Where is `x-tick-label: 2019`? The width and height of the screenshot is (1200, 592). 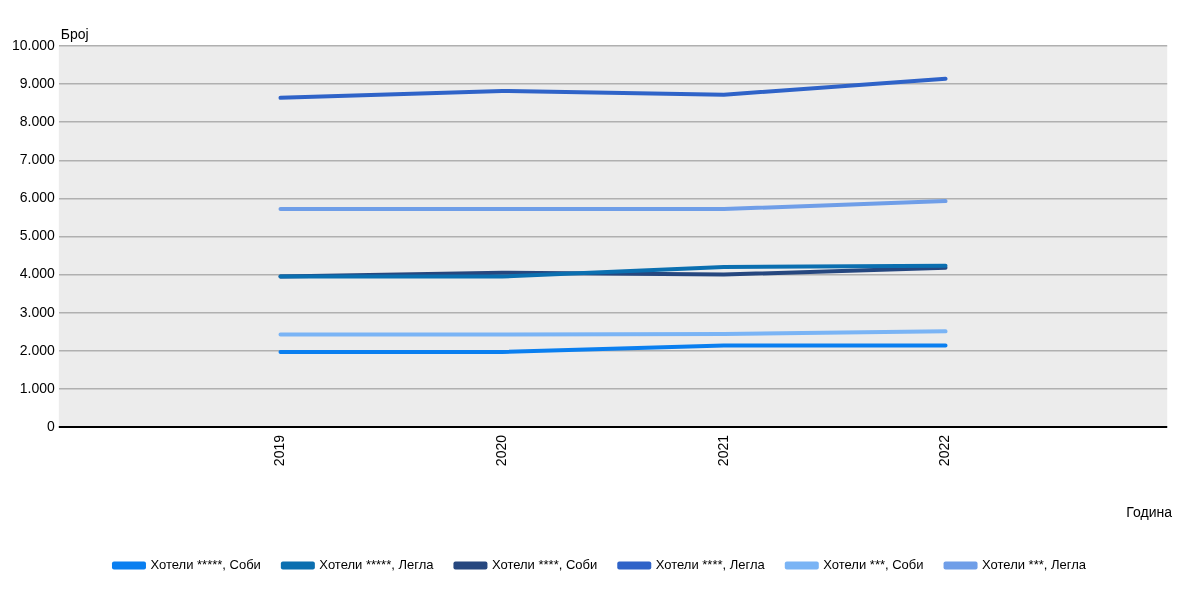
x-tick-label: 2019 is located at coordinates (279, 450).